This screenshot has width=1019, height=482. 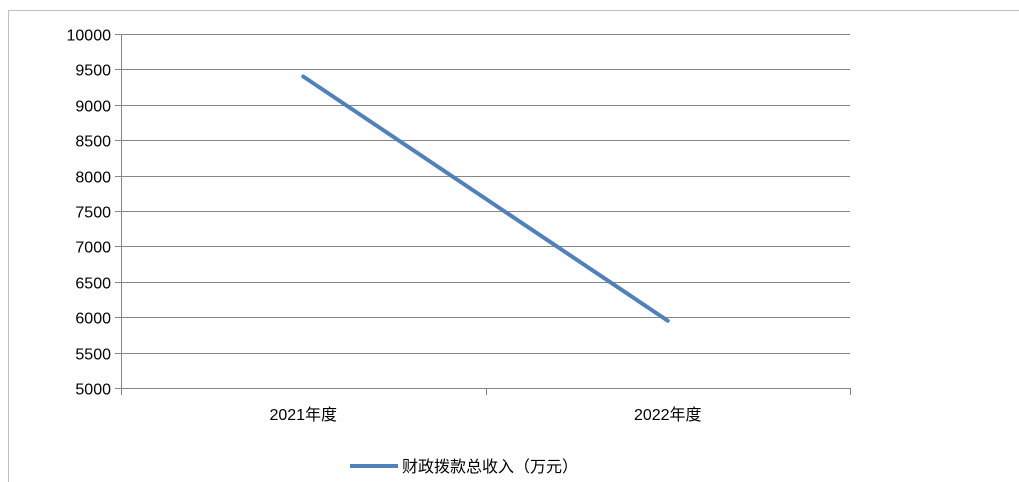 I want to click on y-tick-label: 9000, so click(x=93, y=107).